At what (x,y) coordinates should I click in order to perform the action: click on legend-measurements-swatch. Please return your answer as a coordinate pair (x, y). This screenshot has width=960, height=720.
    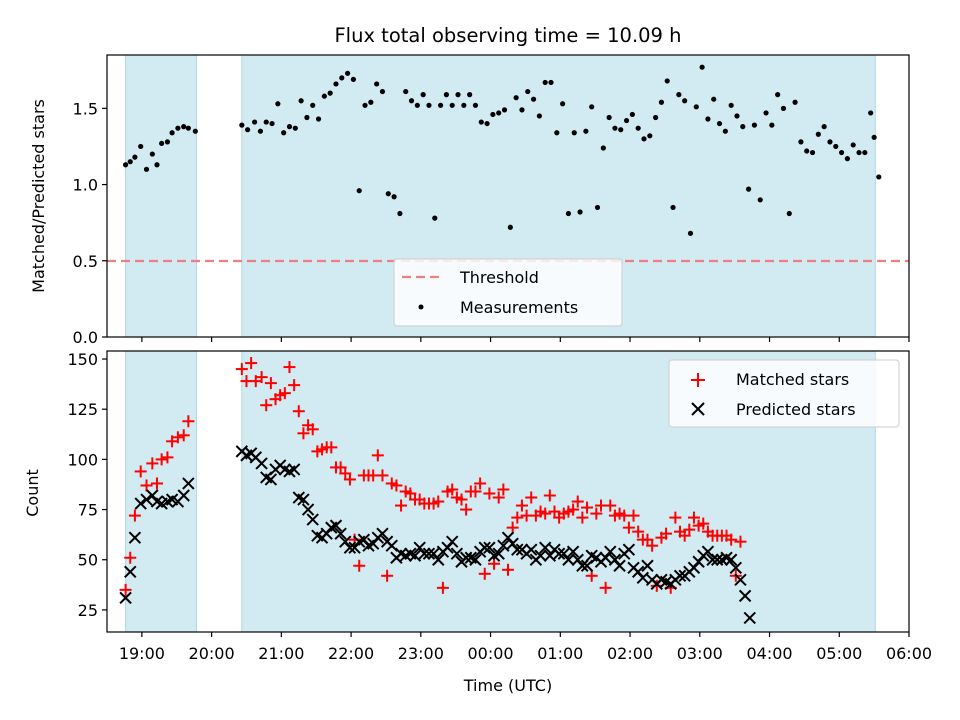
    Looking at the image, I should click on (421, 307).